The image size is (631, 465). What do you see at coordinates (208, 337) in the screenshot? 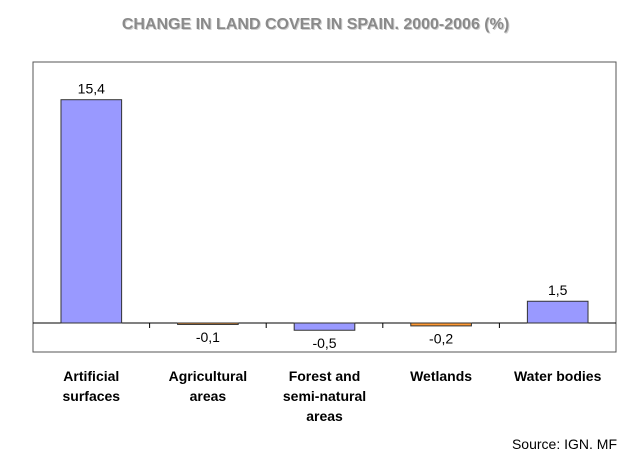
I see `value-label: -0,1` at bounding box center [208, 337].